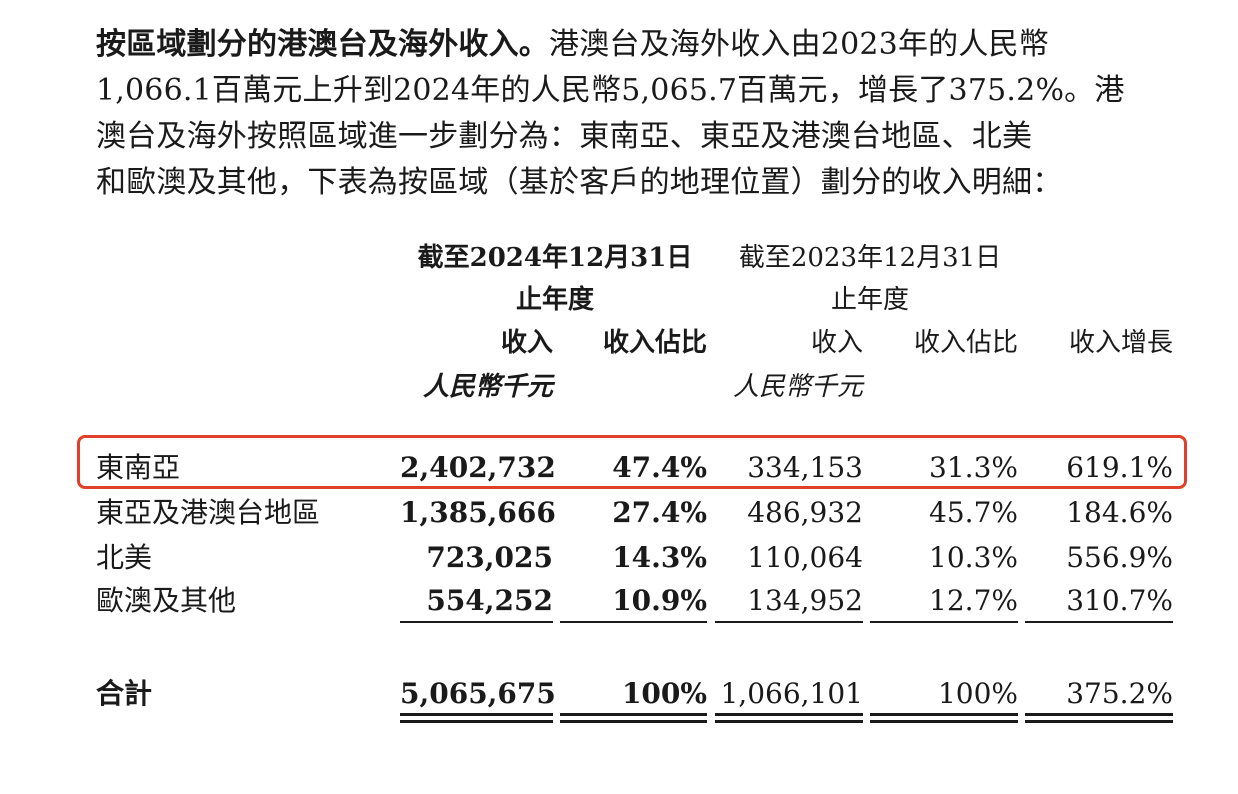 This screenshot has width=1238, height=794. I want to click on paragraph-line-3: 澳台及海外按照區域進一步劃分為：東南亞、東亞及港澳台地區、北美, so click(564, 136).